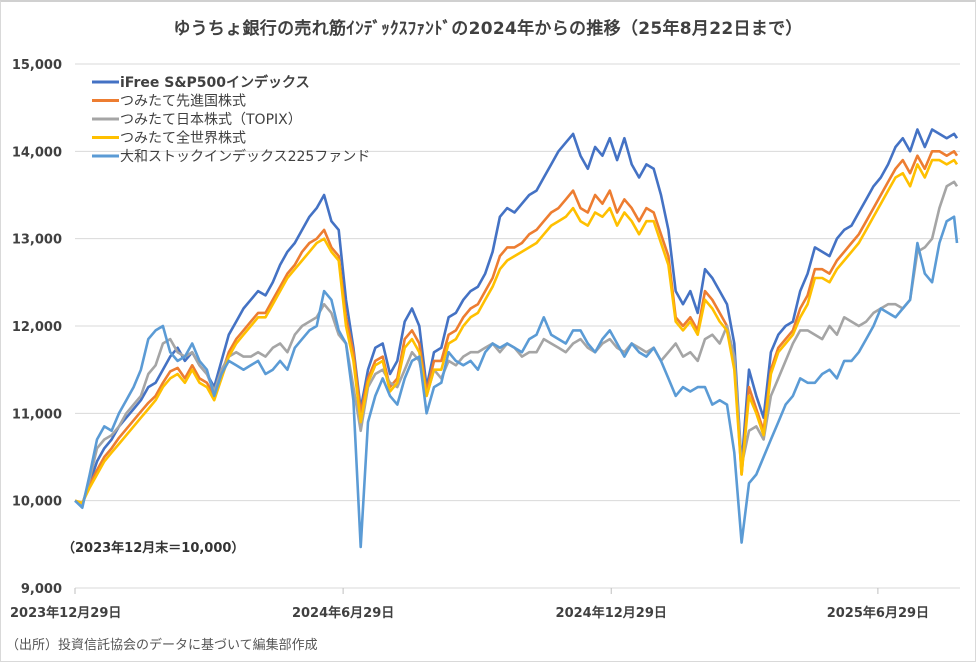 The width and height of the screenshot is (976, 662). Describe the element at coordinates (41, 589) in the screenshot. I see `y-tick-label: 9,000` at that location.